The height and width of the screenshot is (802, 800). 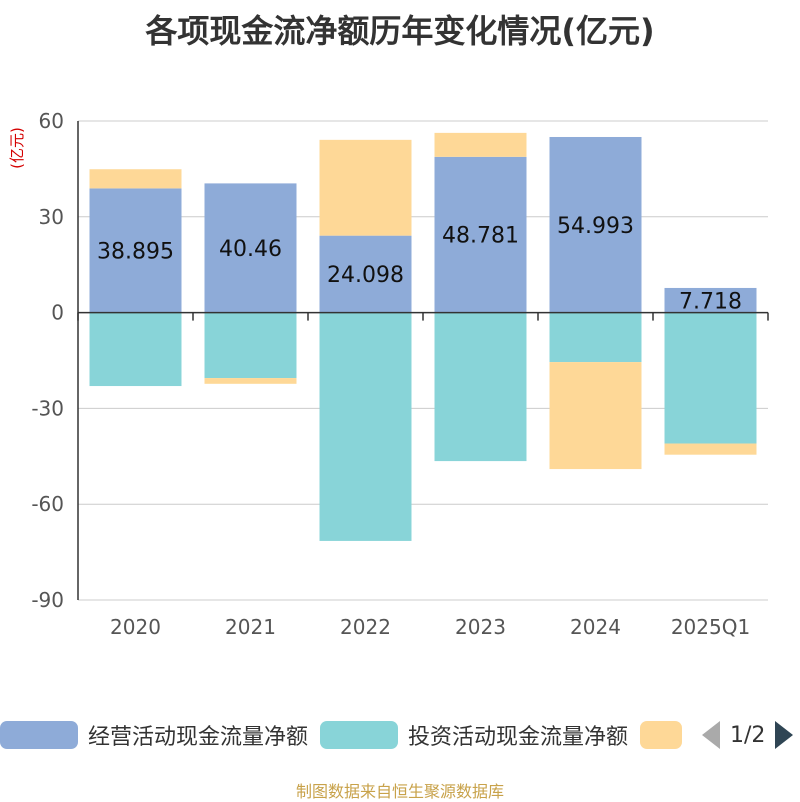 I want to click on bar-3-2023, so click(x=480, y=144).